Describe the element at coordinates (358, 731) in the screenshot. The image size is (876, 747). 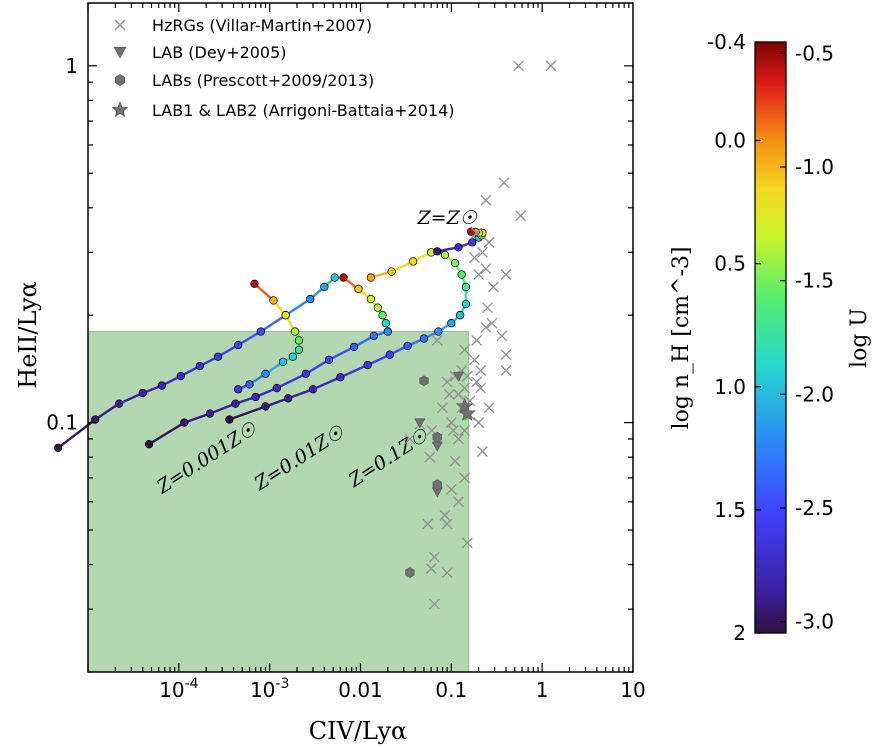
I see `x-axis-label: CIV/Lyα` at that location.